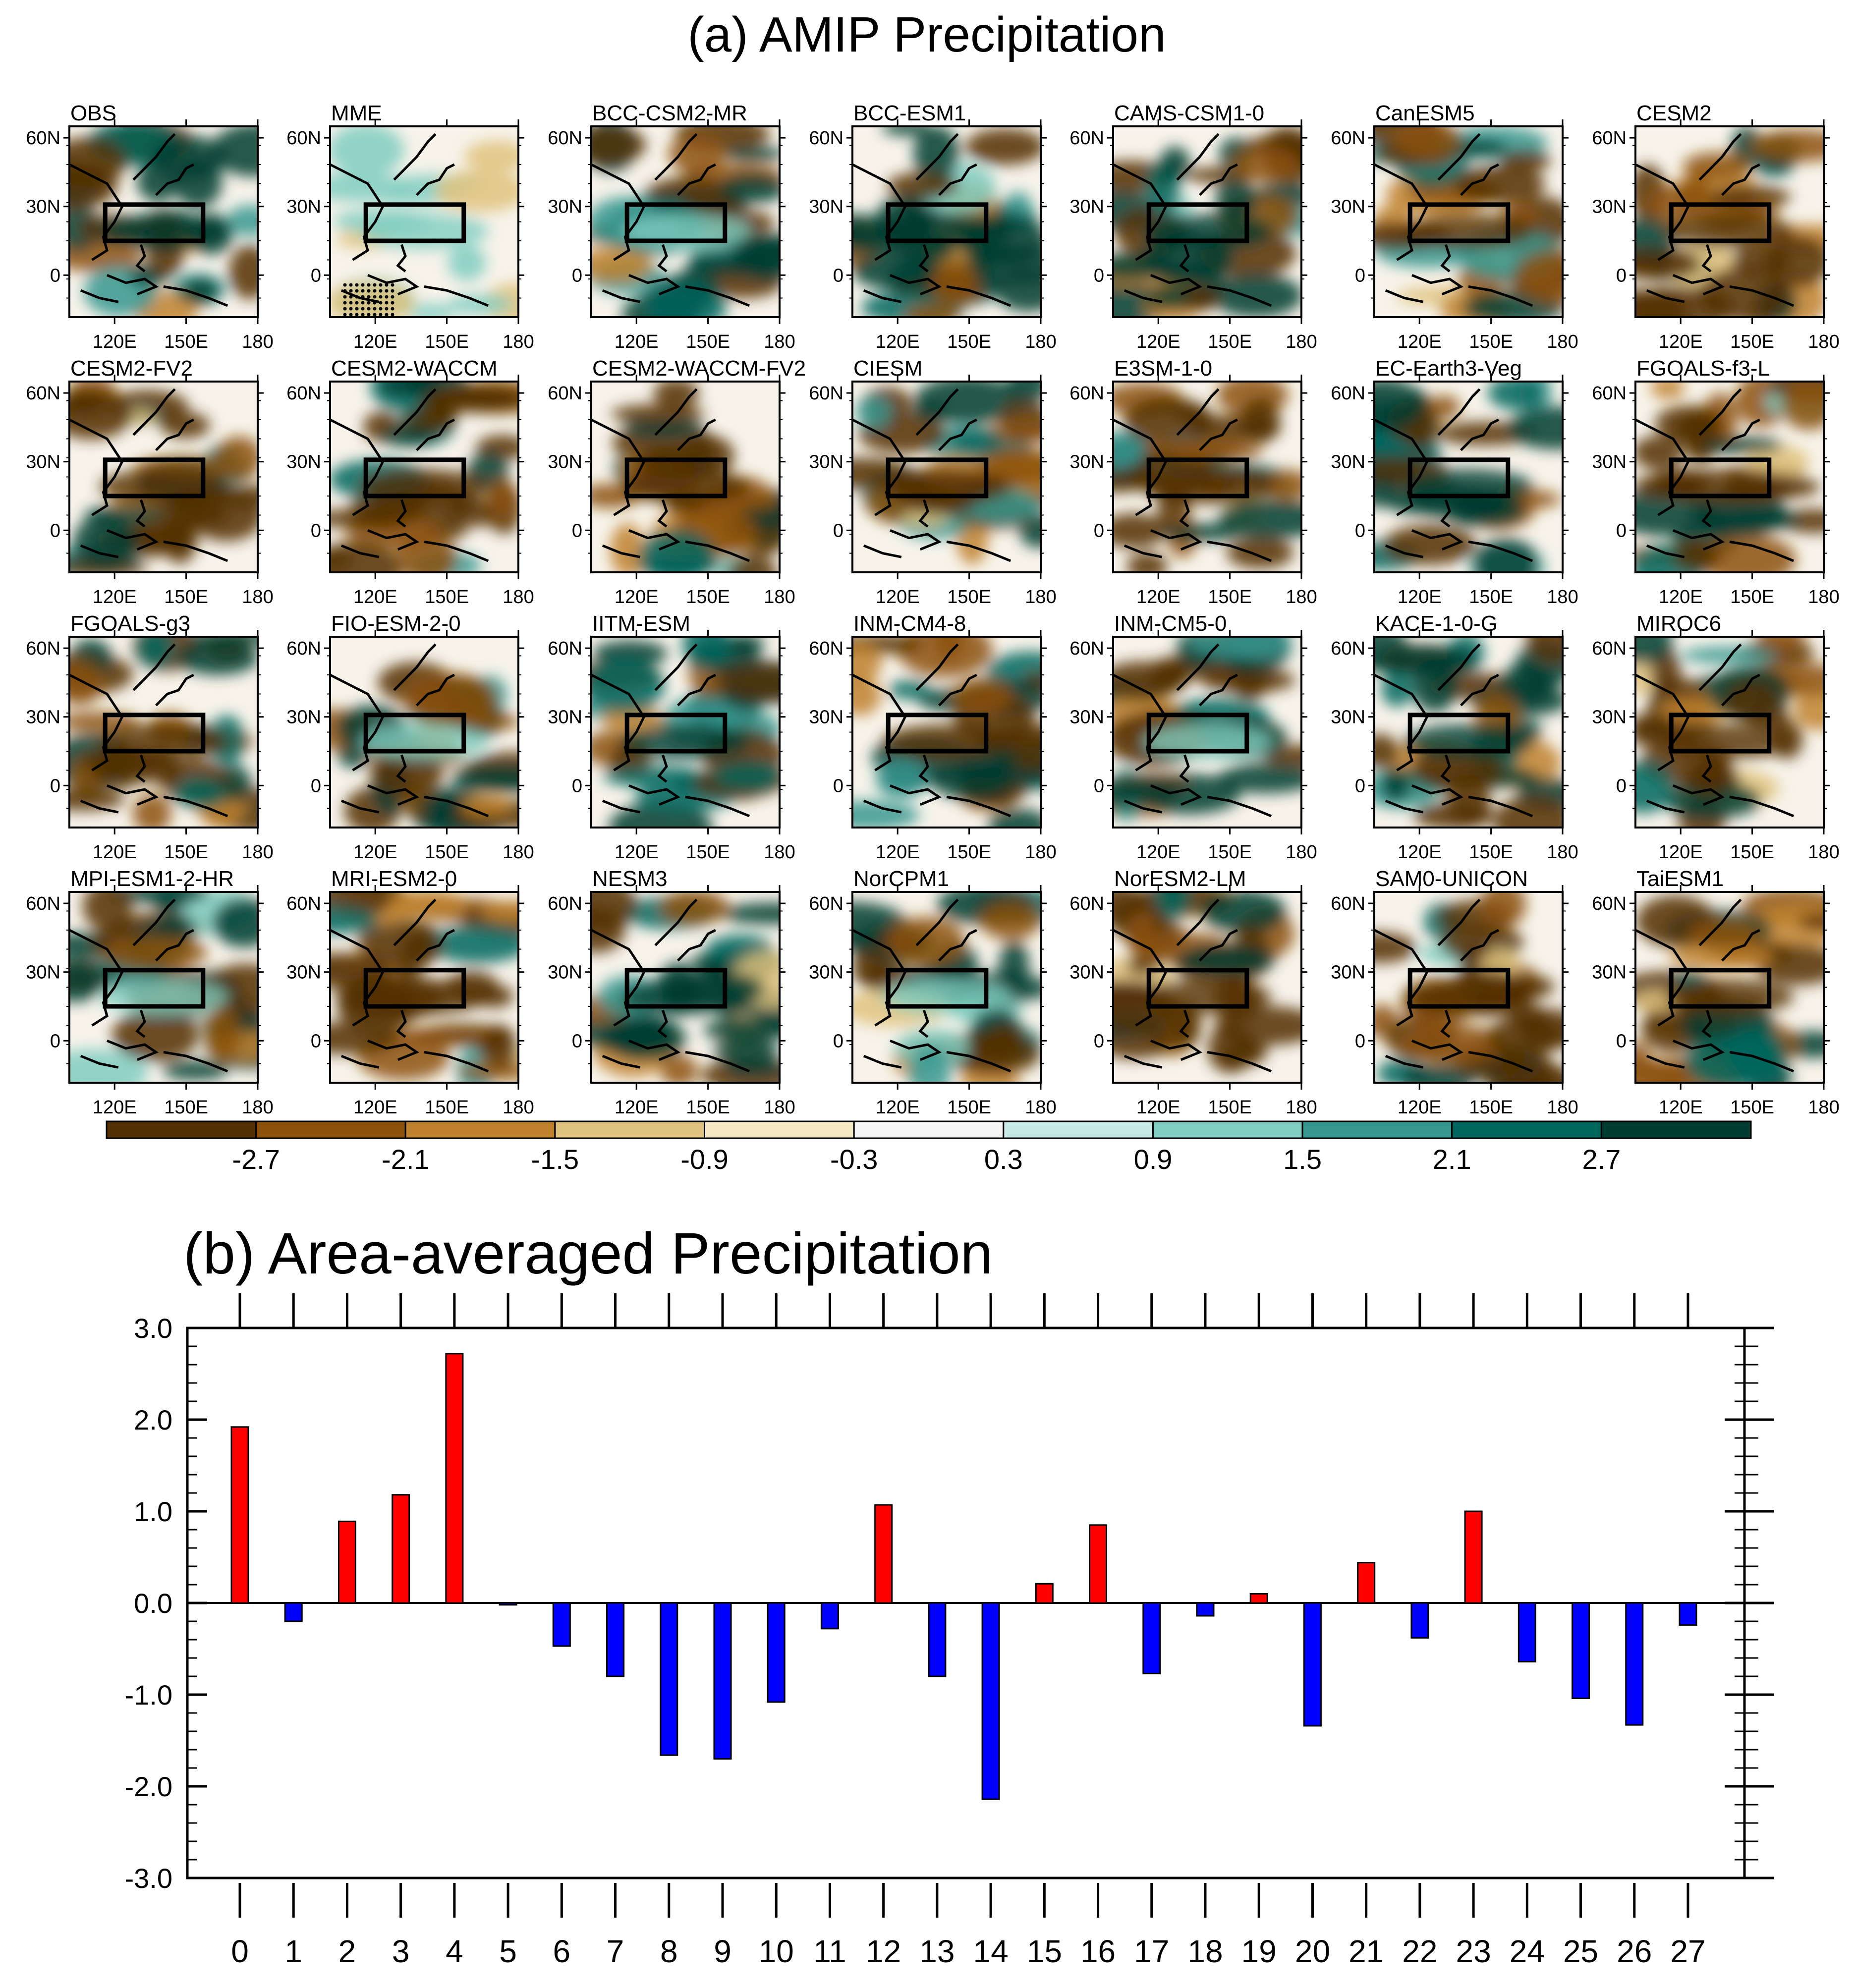 The height and width of the screenshot is (1988, 1854). What do you see at coordinates (1230, 341) in the screenshot?
I see `lon-label: 150E` at bounding box center [1230, 341].